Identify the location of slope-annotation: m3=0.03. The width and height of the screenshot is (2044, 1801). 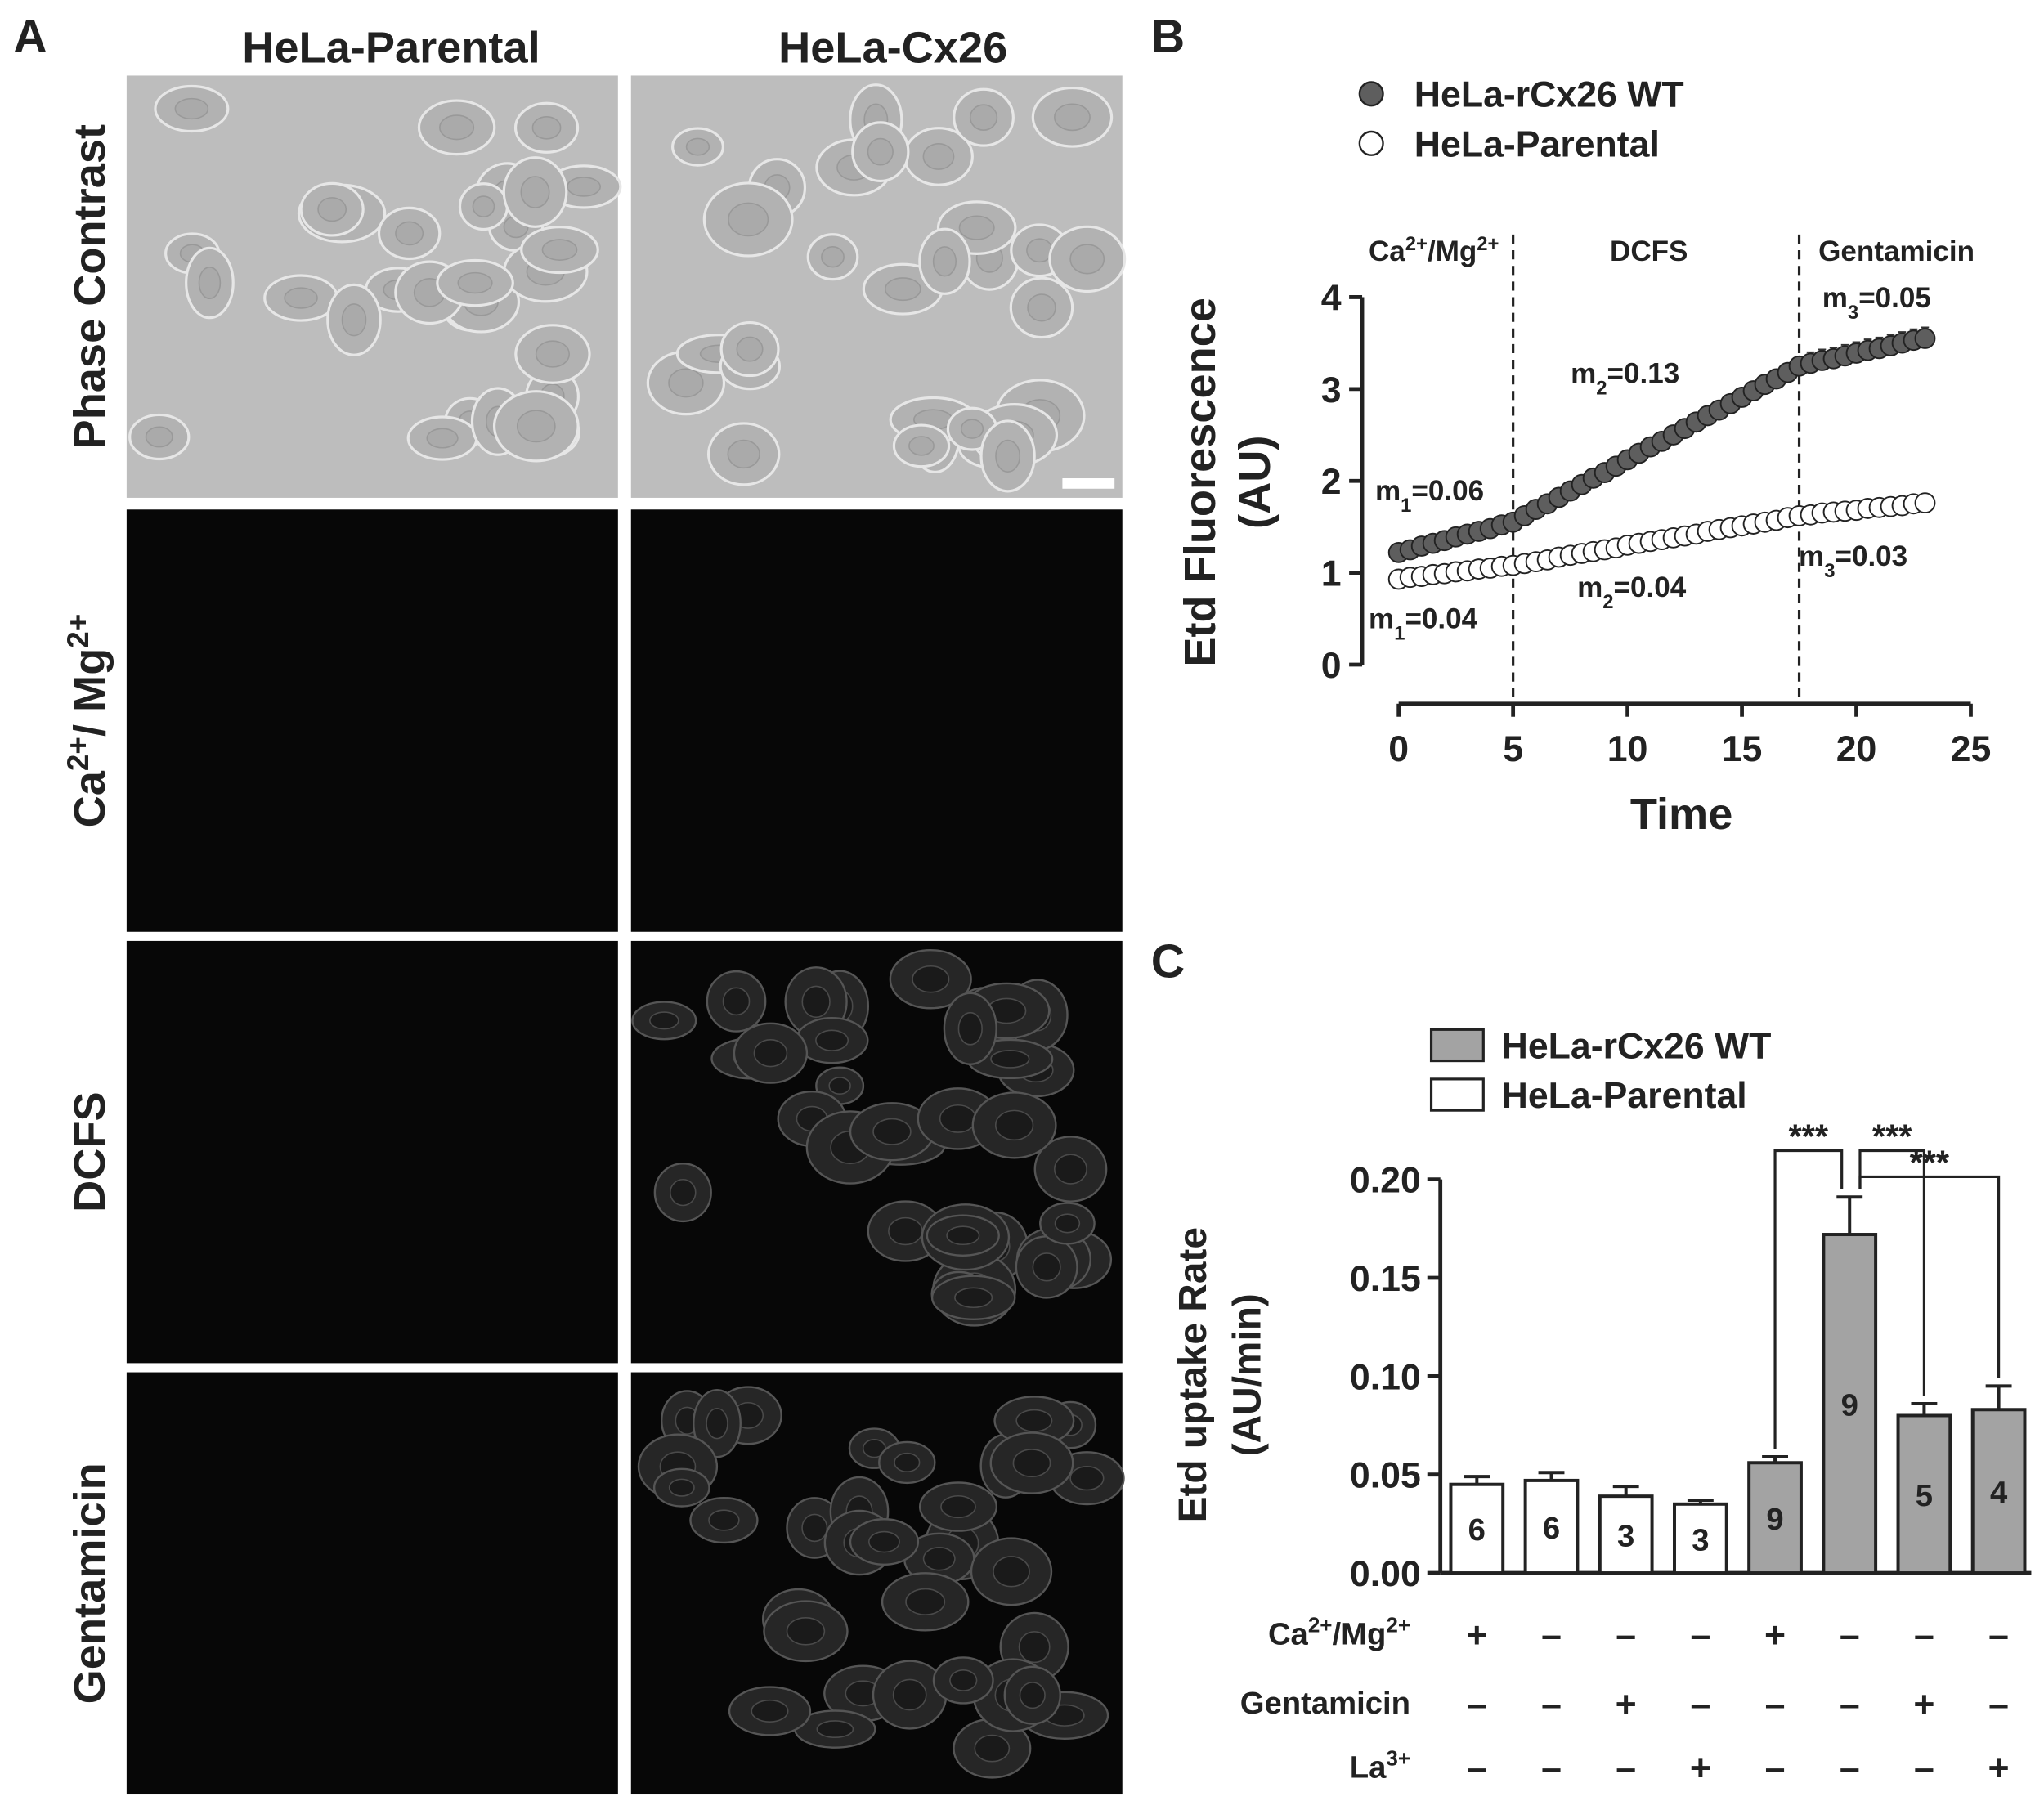
(1853, 561).